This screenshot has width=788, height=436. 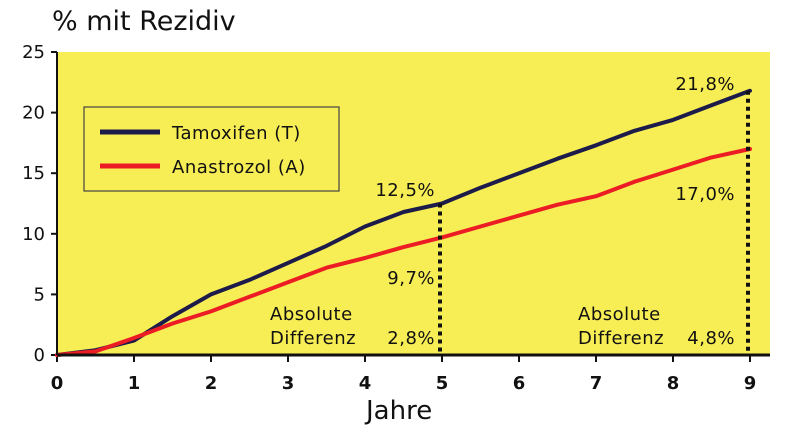 What do you see at coordinates (519, 383) in the screenshot?
I see `x-tick-label: 6` at bounding box center [519, 383].